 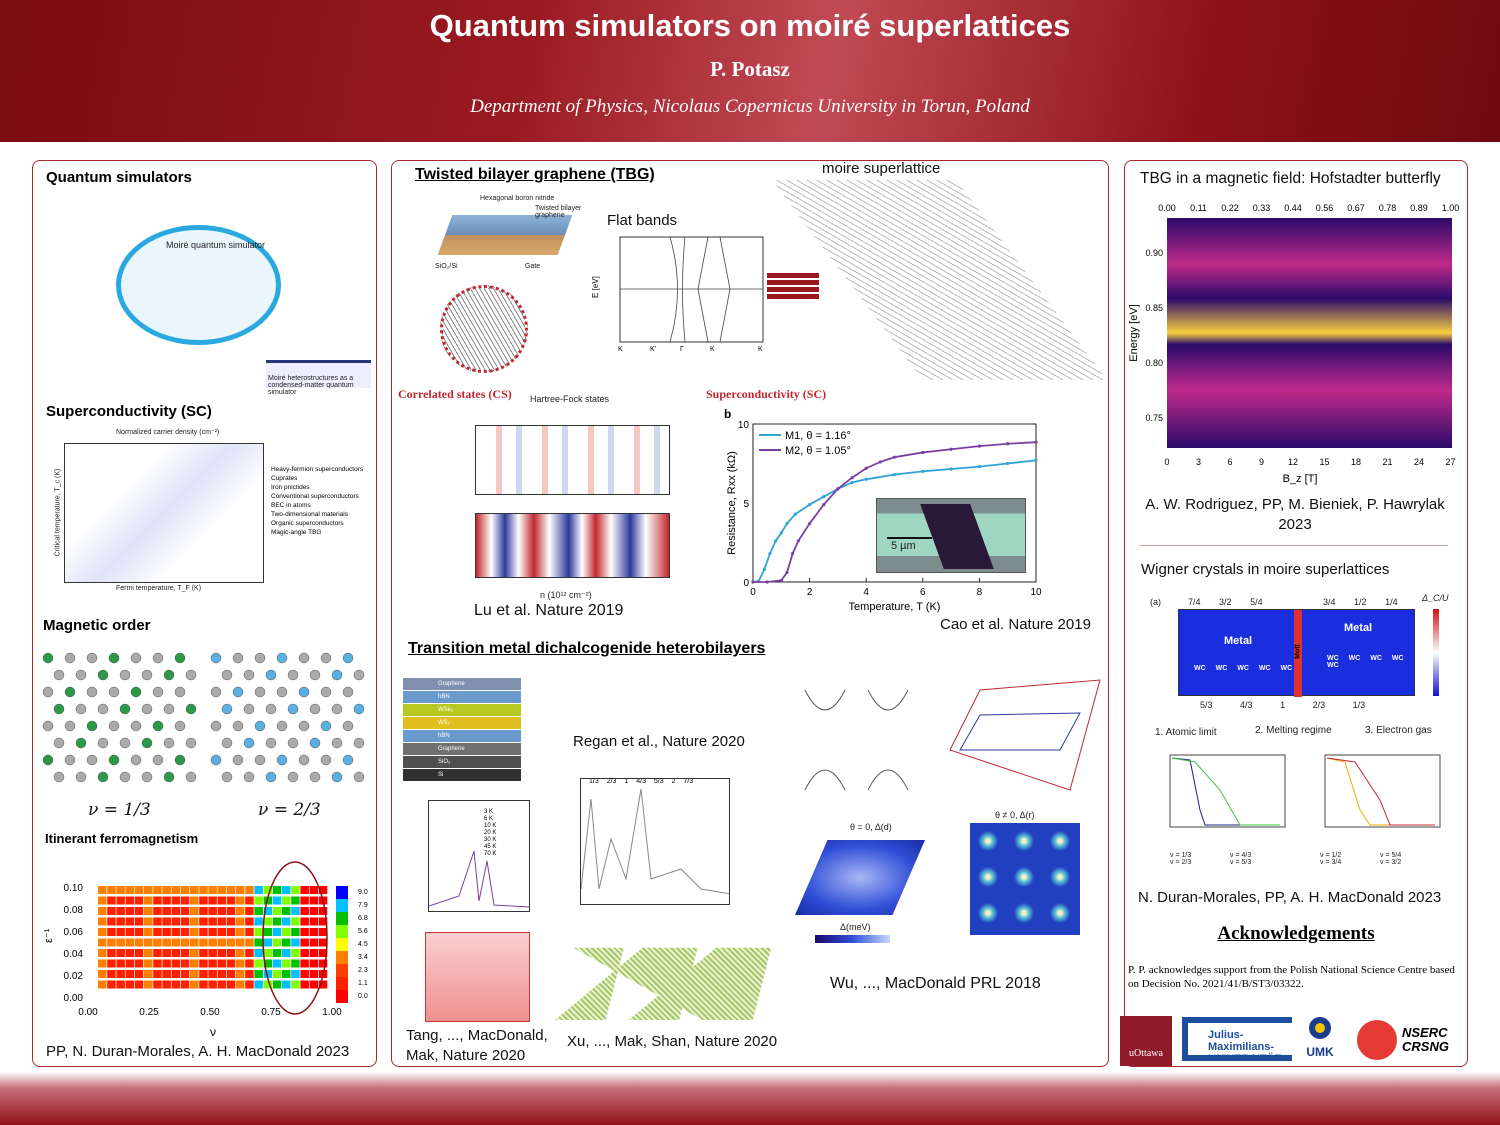 What do you see at coordinates (58, 512) in the screenshot?
I see `sc-phase-ylabel: Critical temperature, T_c (K)` at bounding box center [58, 512].